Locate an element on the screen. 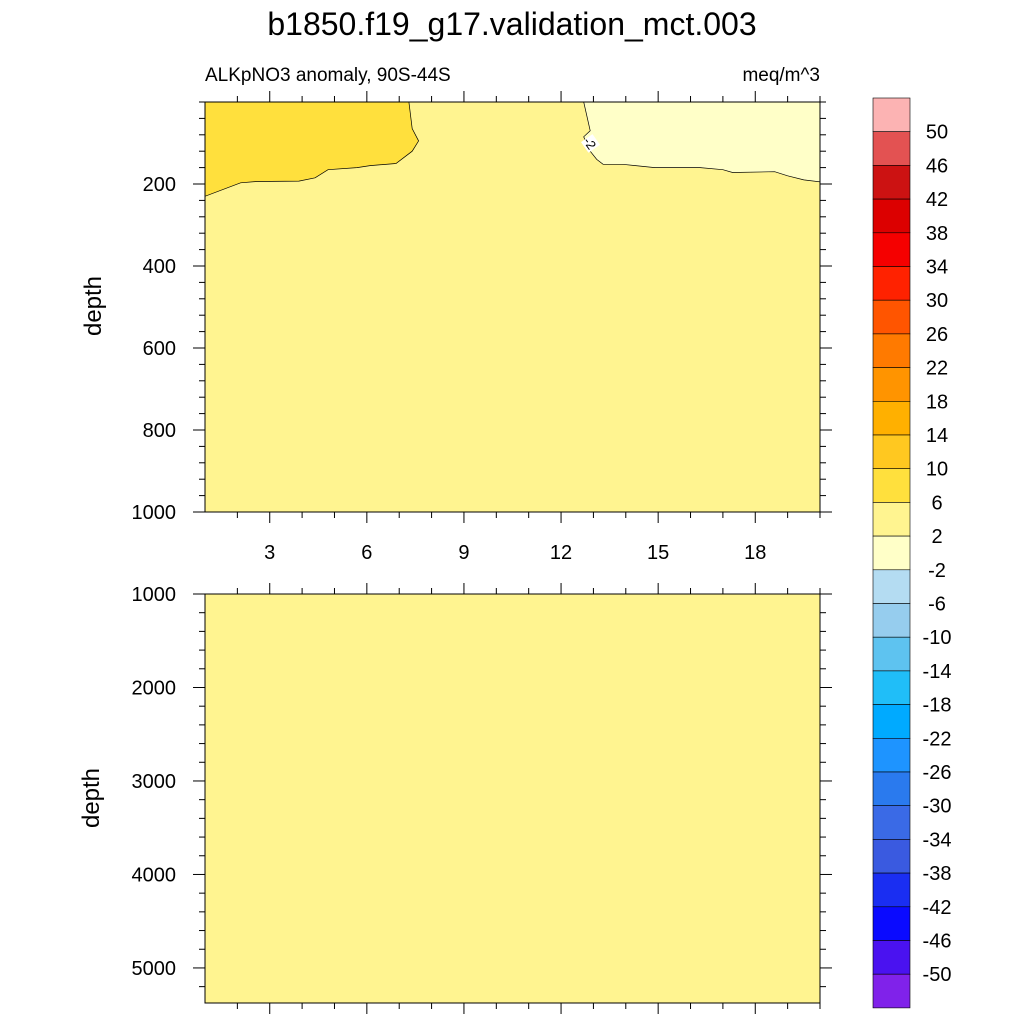  y-tick-label: 800 is located at coordinates (159, 431).